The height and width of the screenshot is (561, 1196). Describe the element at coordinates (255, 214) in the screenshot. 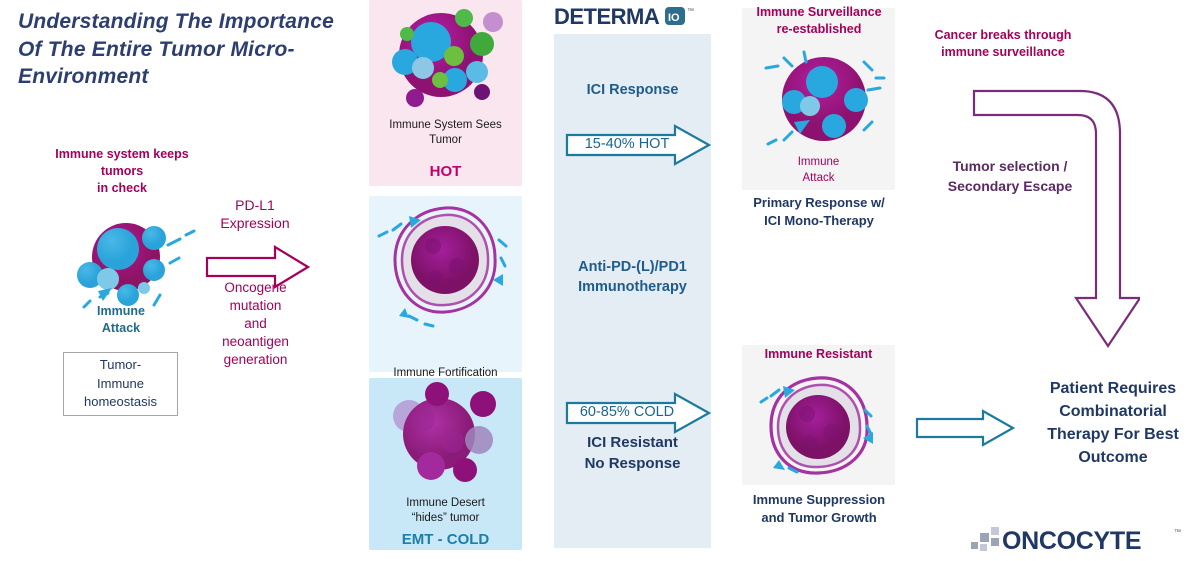

I see `pdl1-expression-label: PD-L1 Expression` at that location.